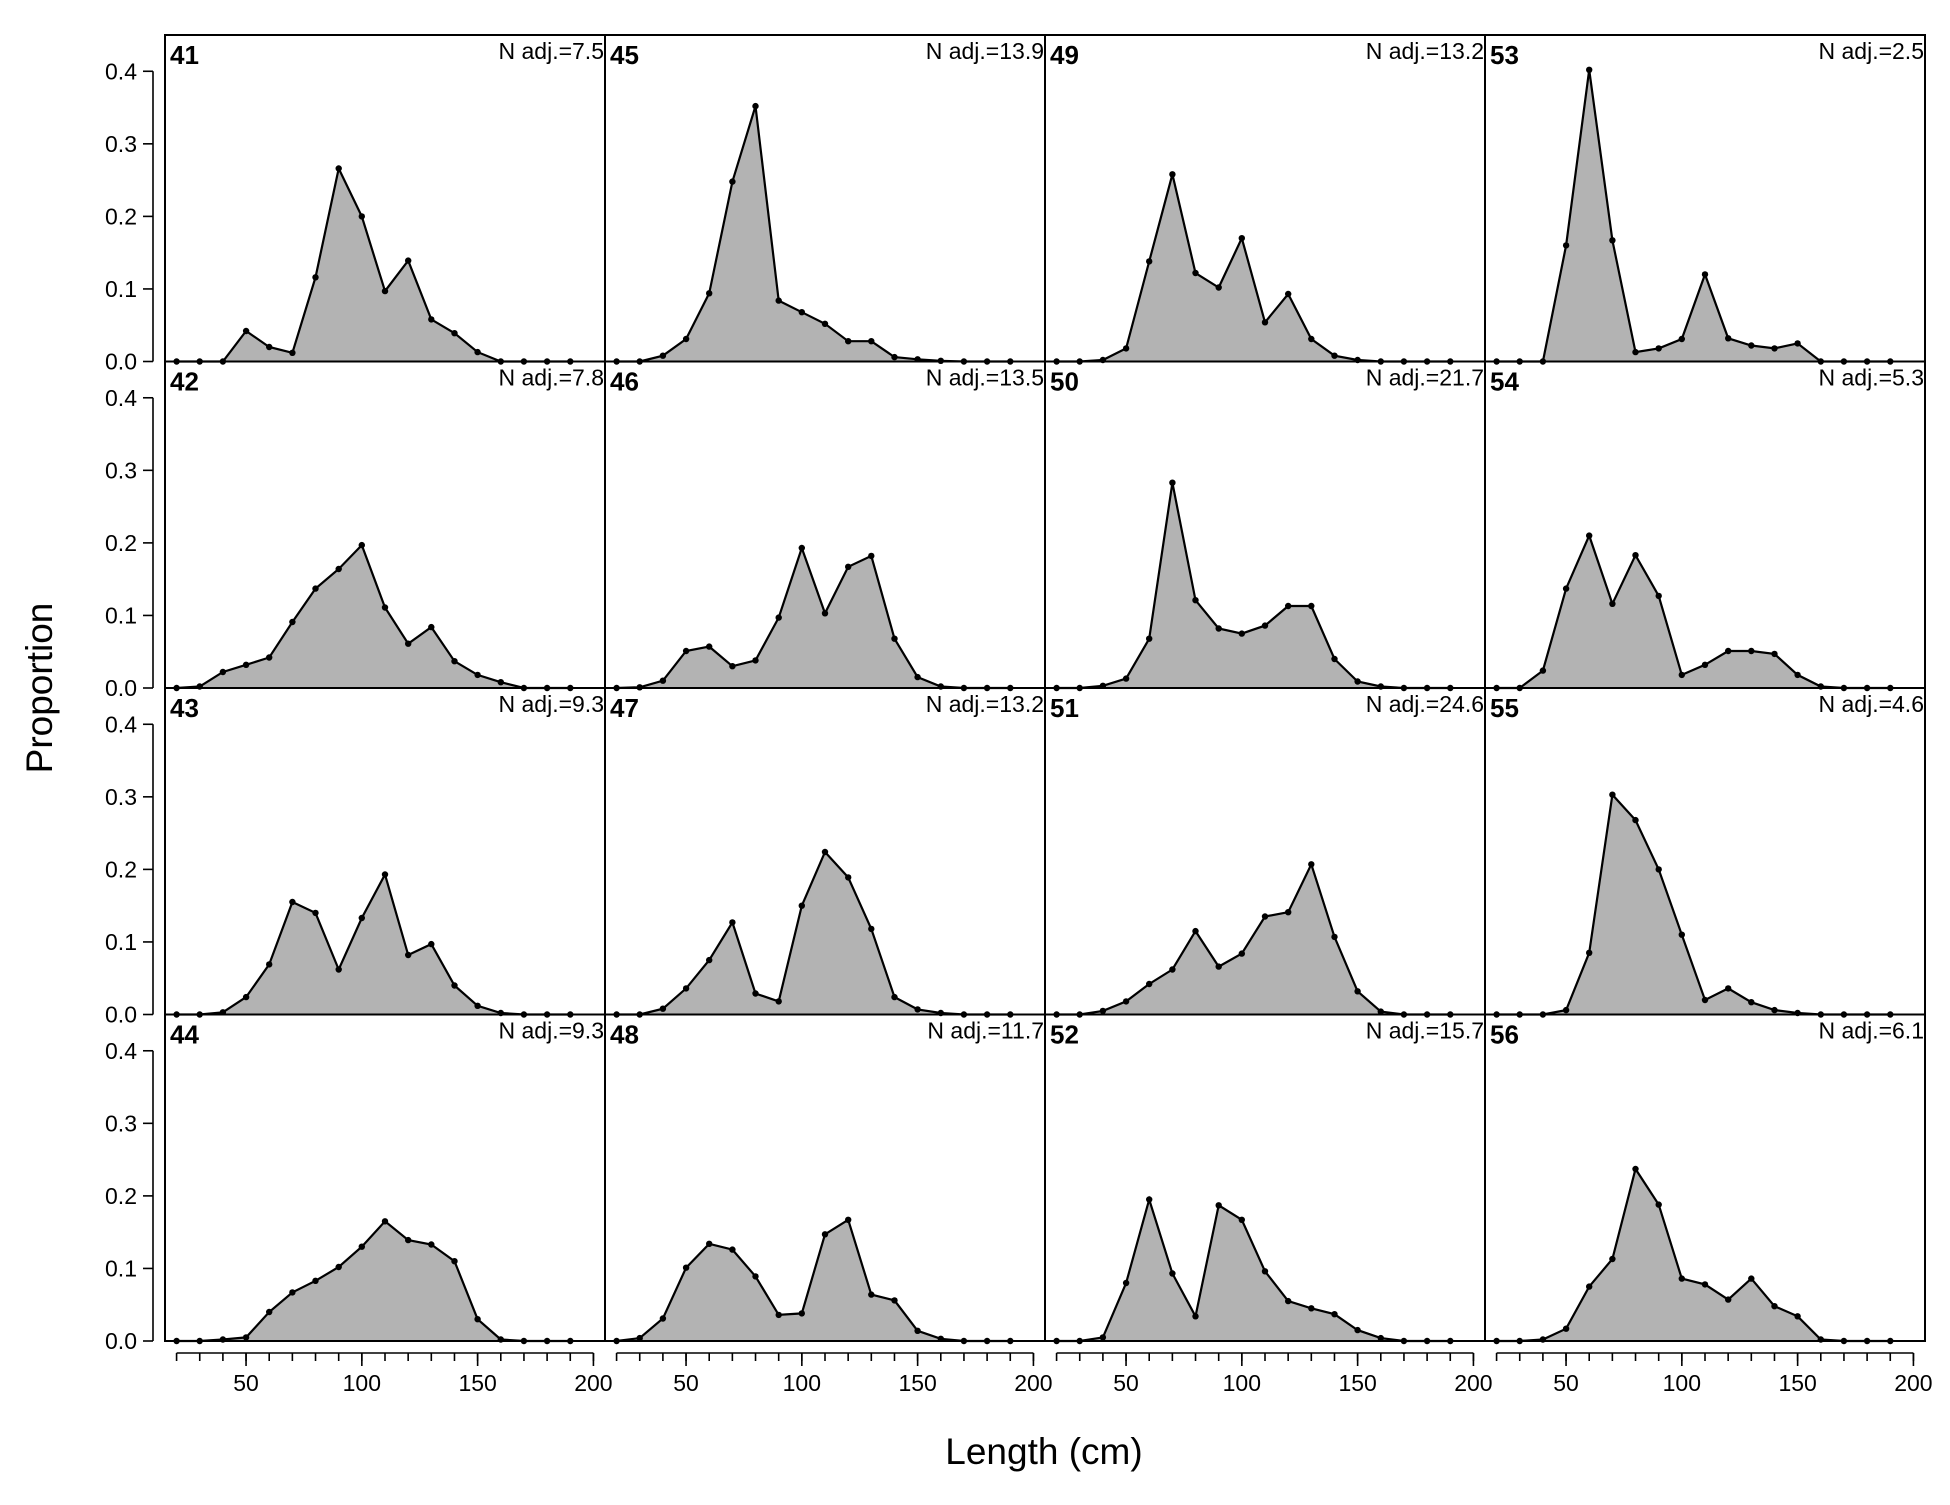  What do you see at coordinates (184, 382) in the screenshot?
I see `panel-42-label: 42` at bounding box center [184, 382].